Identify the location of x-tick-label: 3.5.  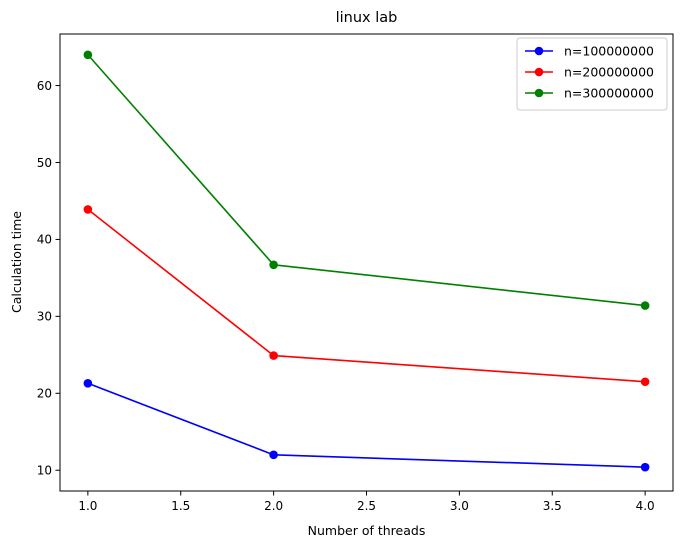
(552, 506).